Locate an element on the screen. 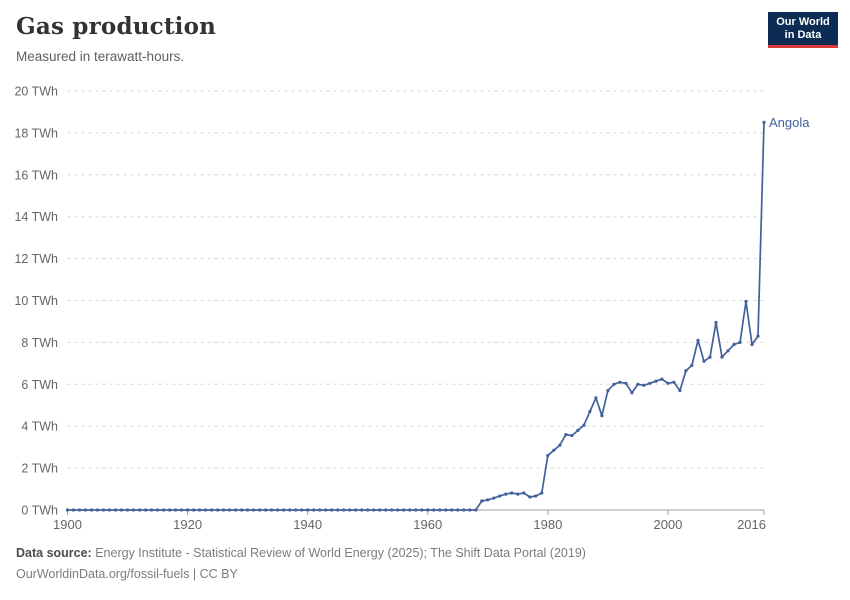  attribution-line: OurWorldinData.org/fossil-fuels | CC BY is located at coordinates (127, 574).